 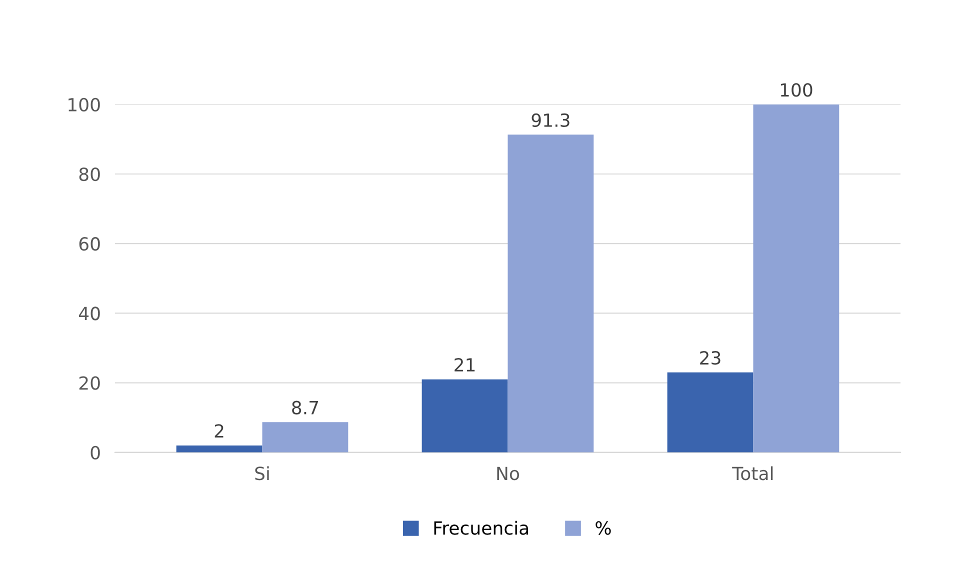 What do you see at coordinates (89, 244) in the screenshot?
I see `y-tick-label: 60` at bounding box center [89, 244].